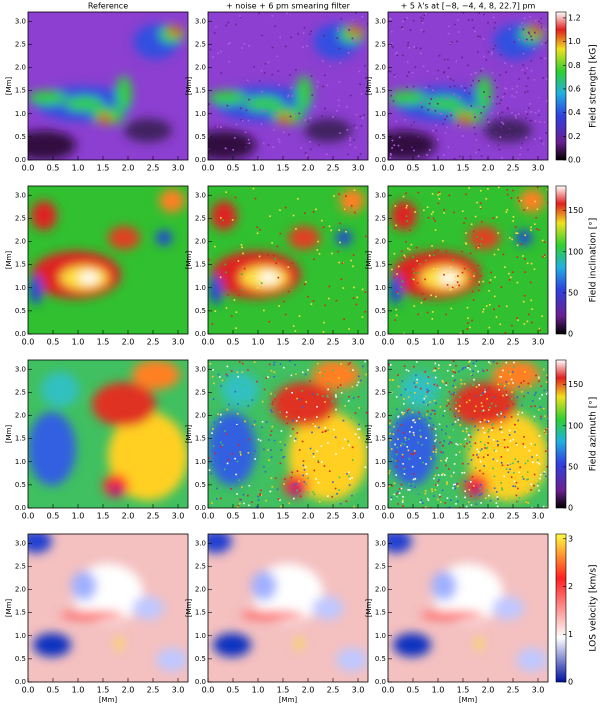 This screenshot has width=600, height=713. Describe the element at coordinates (108, 260) in the screenshot. I see `map-image` at that location.